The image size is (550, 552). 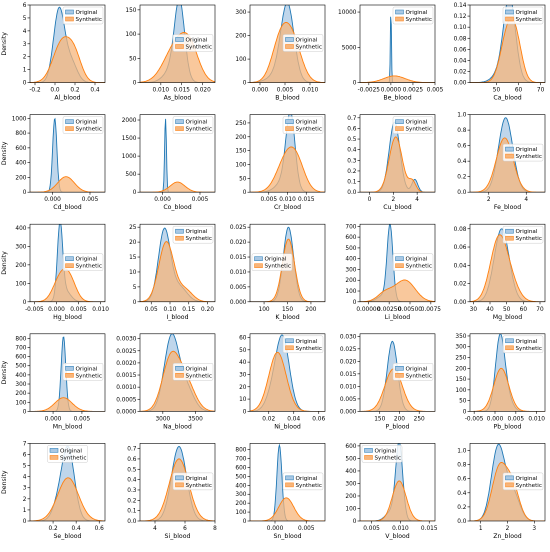 What do you see at coordinates (462, 116) in the screenshot?
I see `y-tick-label: 1.0` at bounding box center [462, 116].